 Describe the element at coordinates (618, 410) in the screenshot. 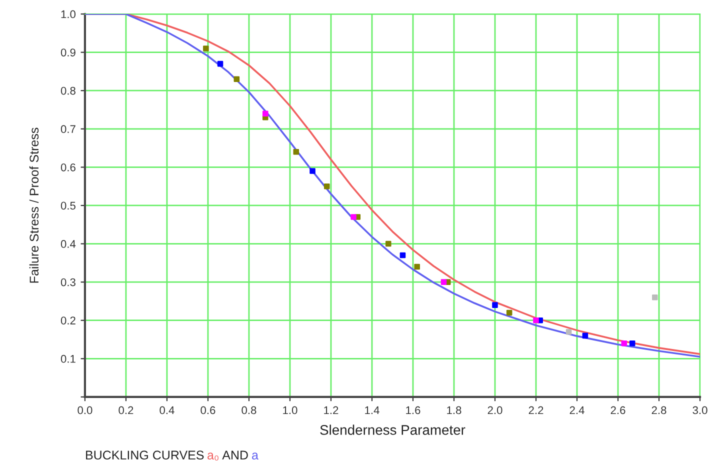

I see `x-tick-label: 2.6` at that location.